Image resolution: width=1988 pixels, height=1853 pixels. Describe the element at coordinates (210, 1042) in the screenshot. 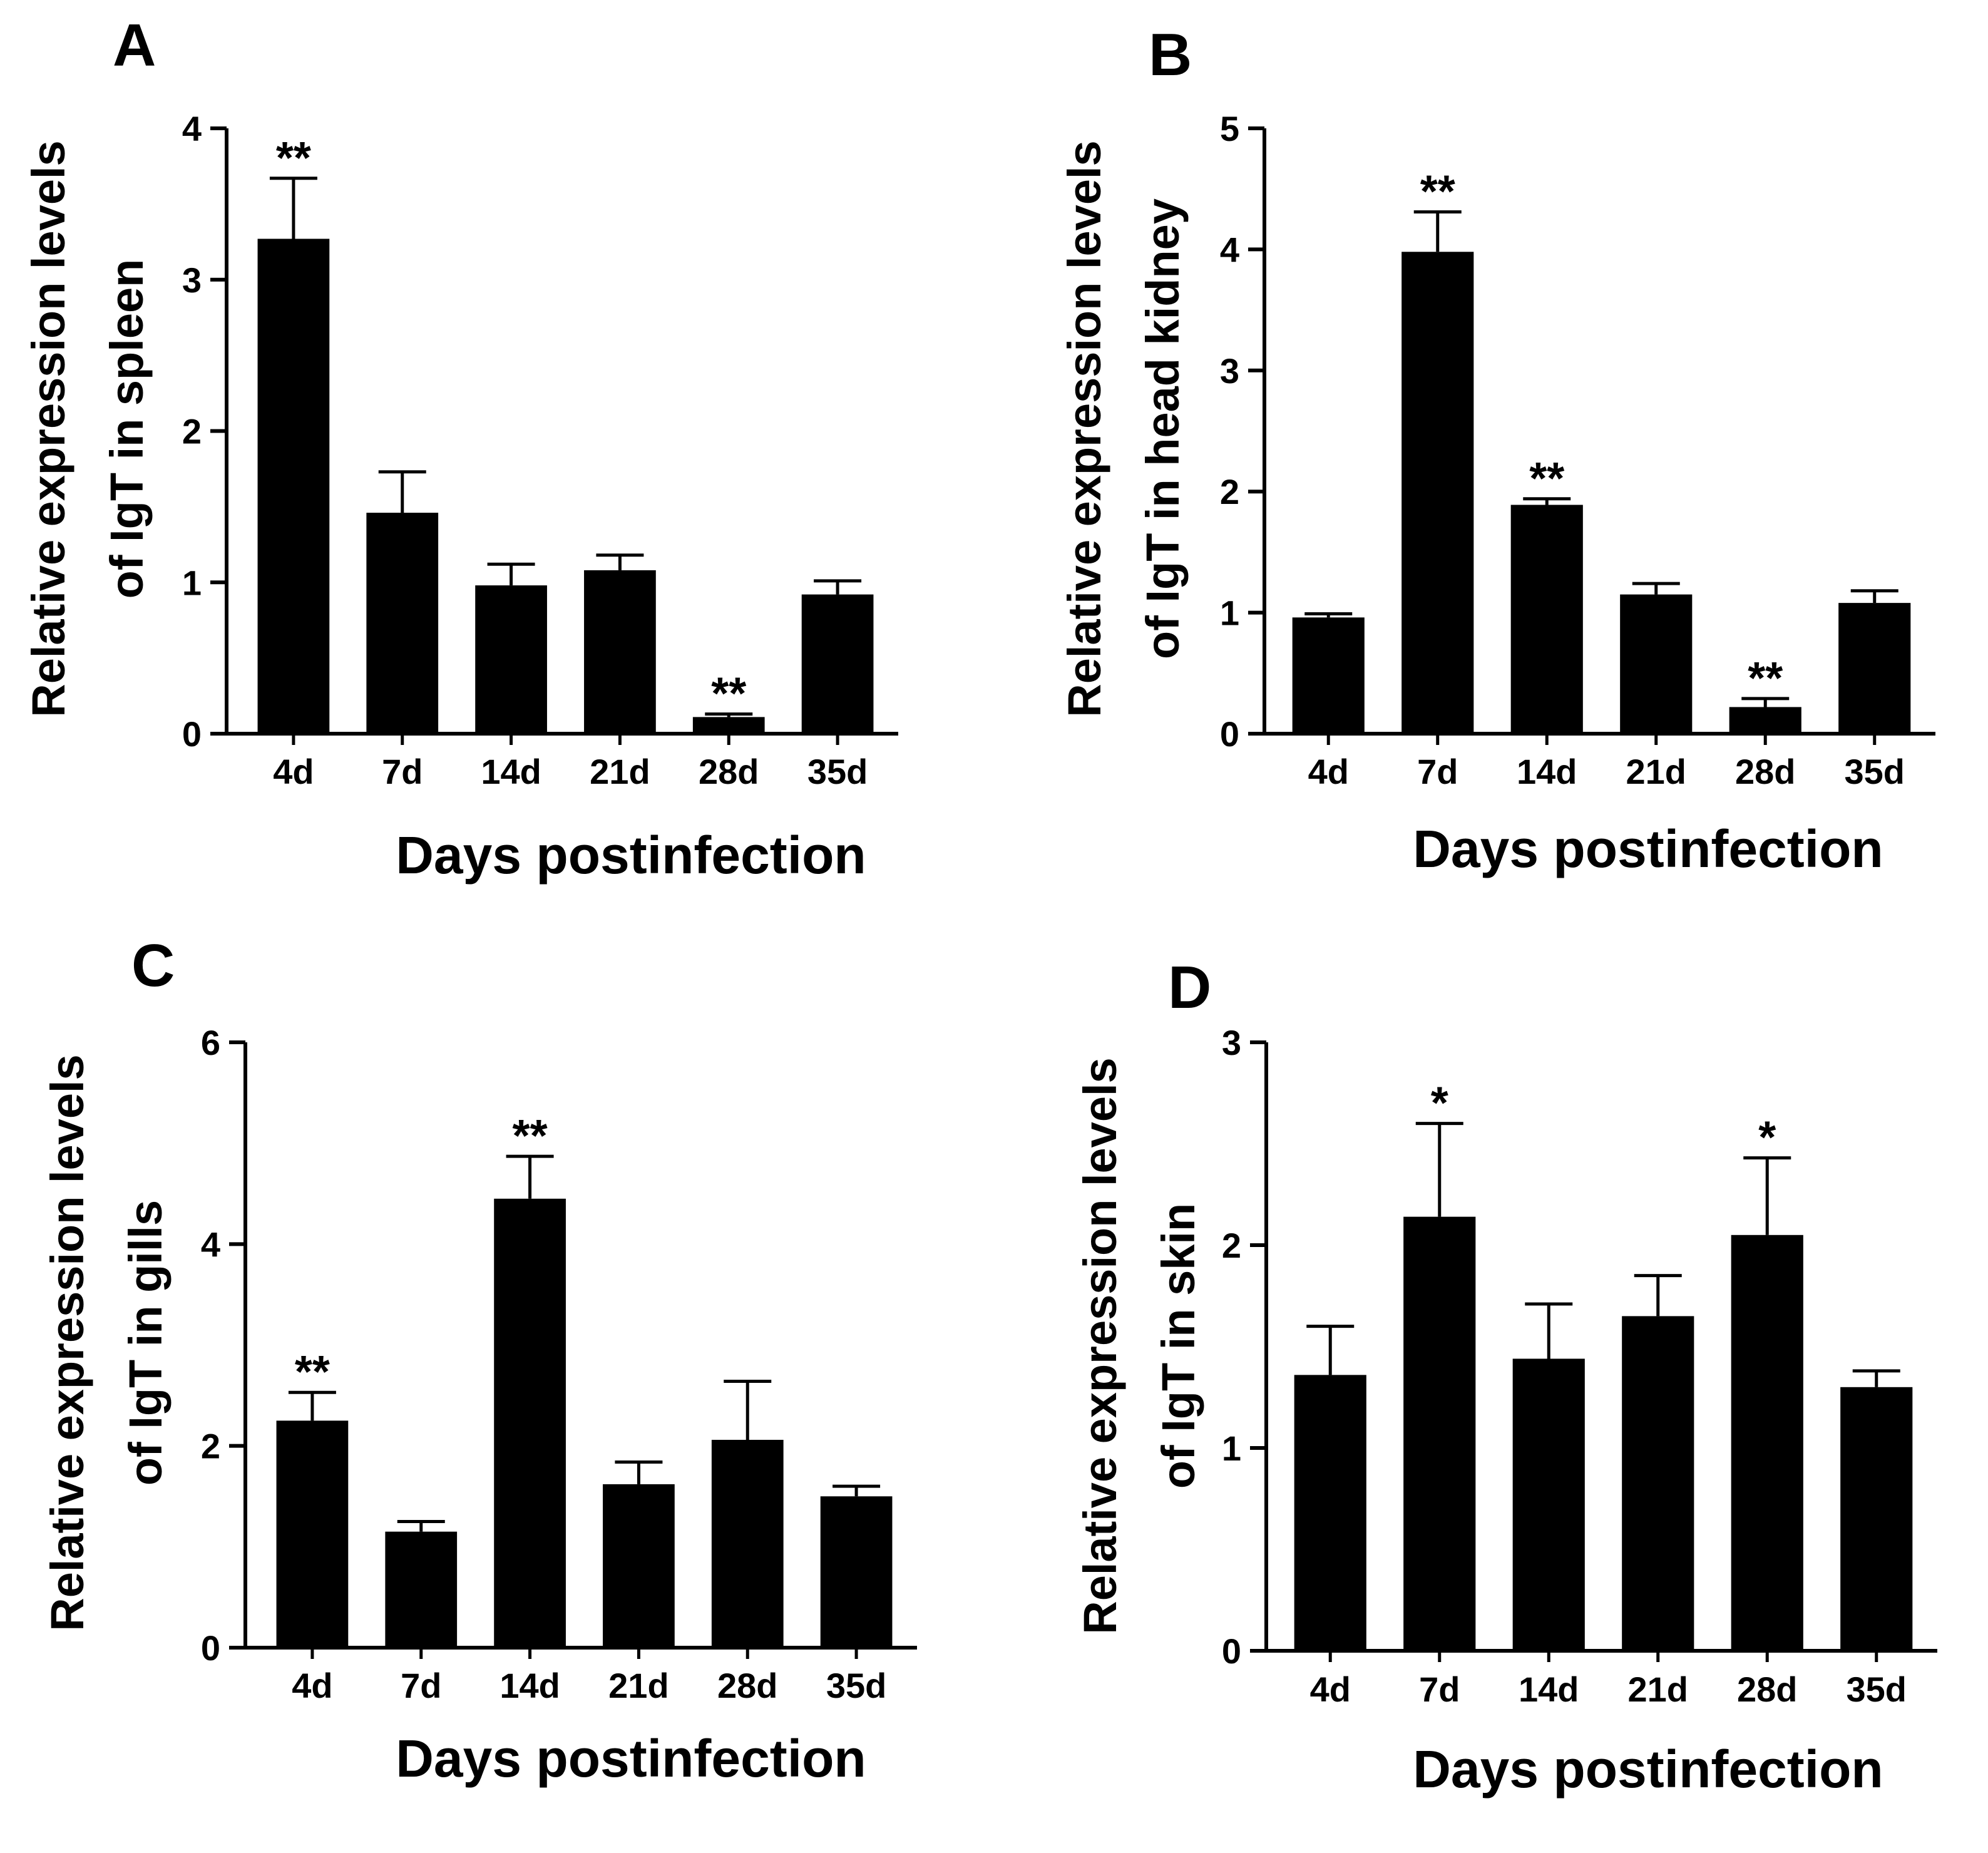

I see `y-tick-label: 6` at that location.